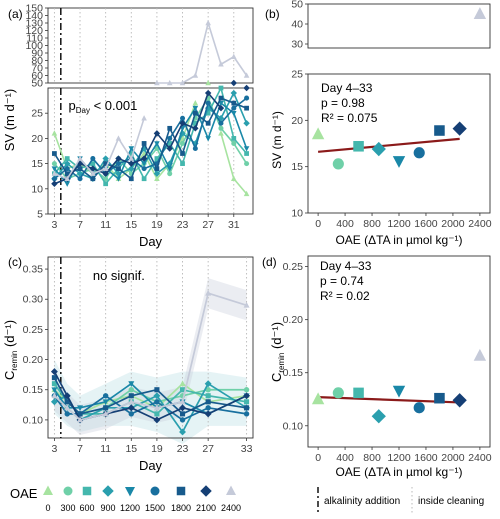  I want to click on x-tick-label: 31, so click(234, 225).